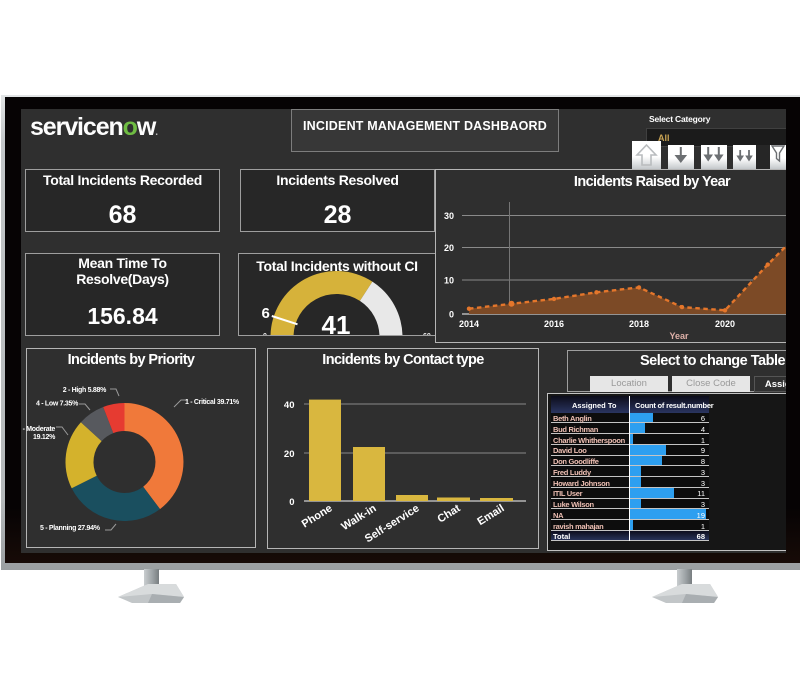  Describe the element at coordinates (57, 404) in the screenshot. I see `svg-text: 4 - Low 7.35%` at that location.